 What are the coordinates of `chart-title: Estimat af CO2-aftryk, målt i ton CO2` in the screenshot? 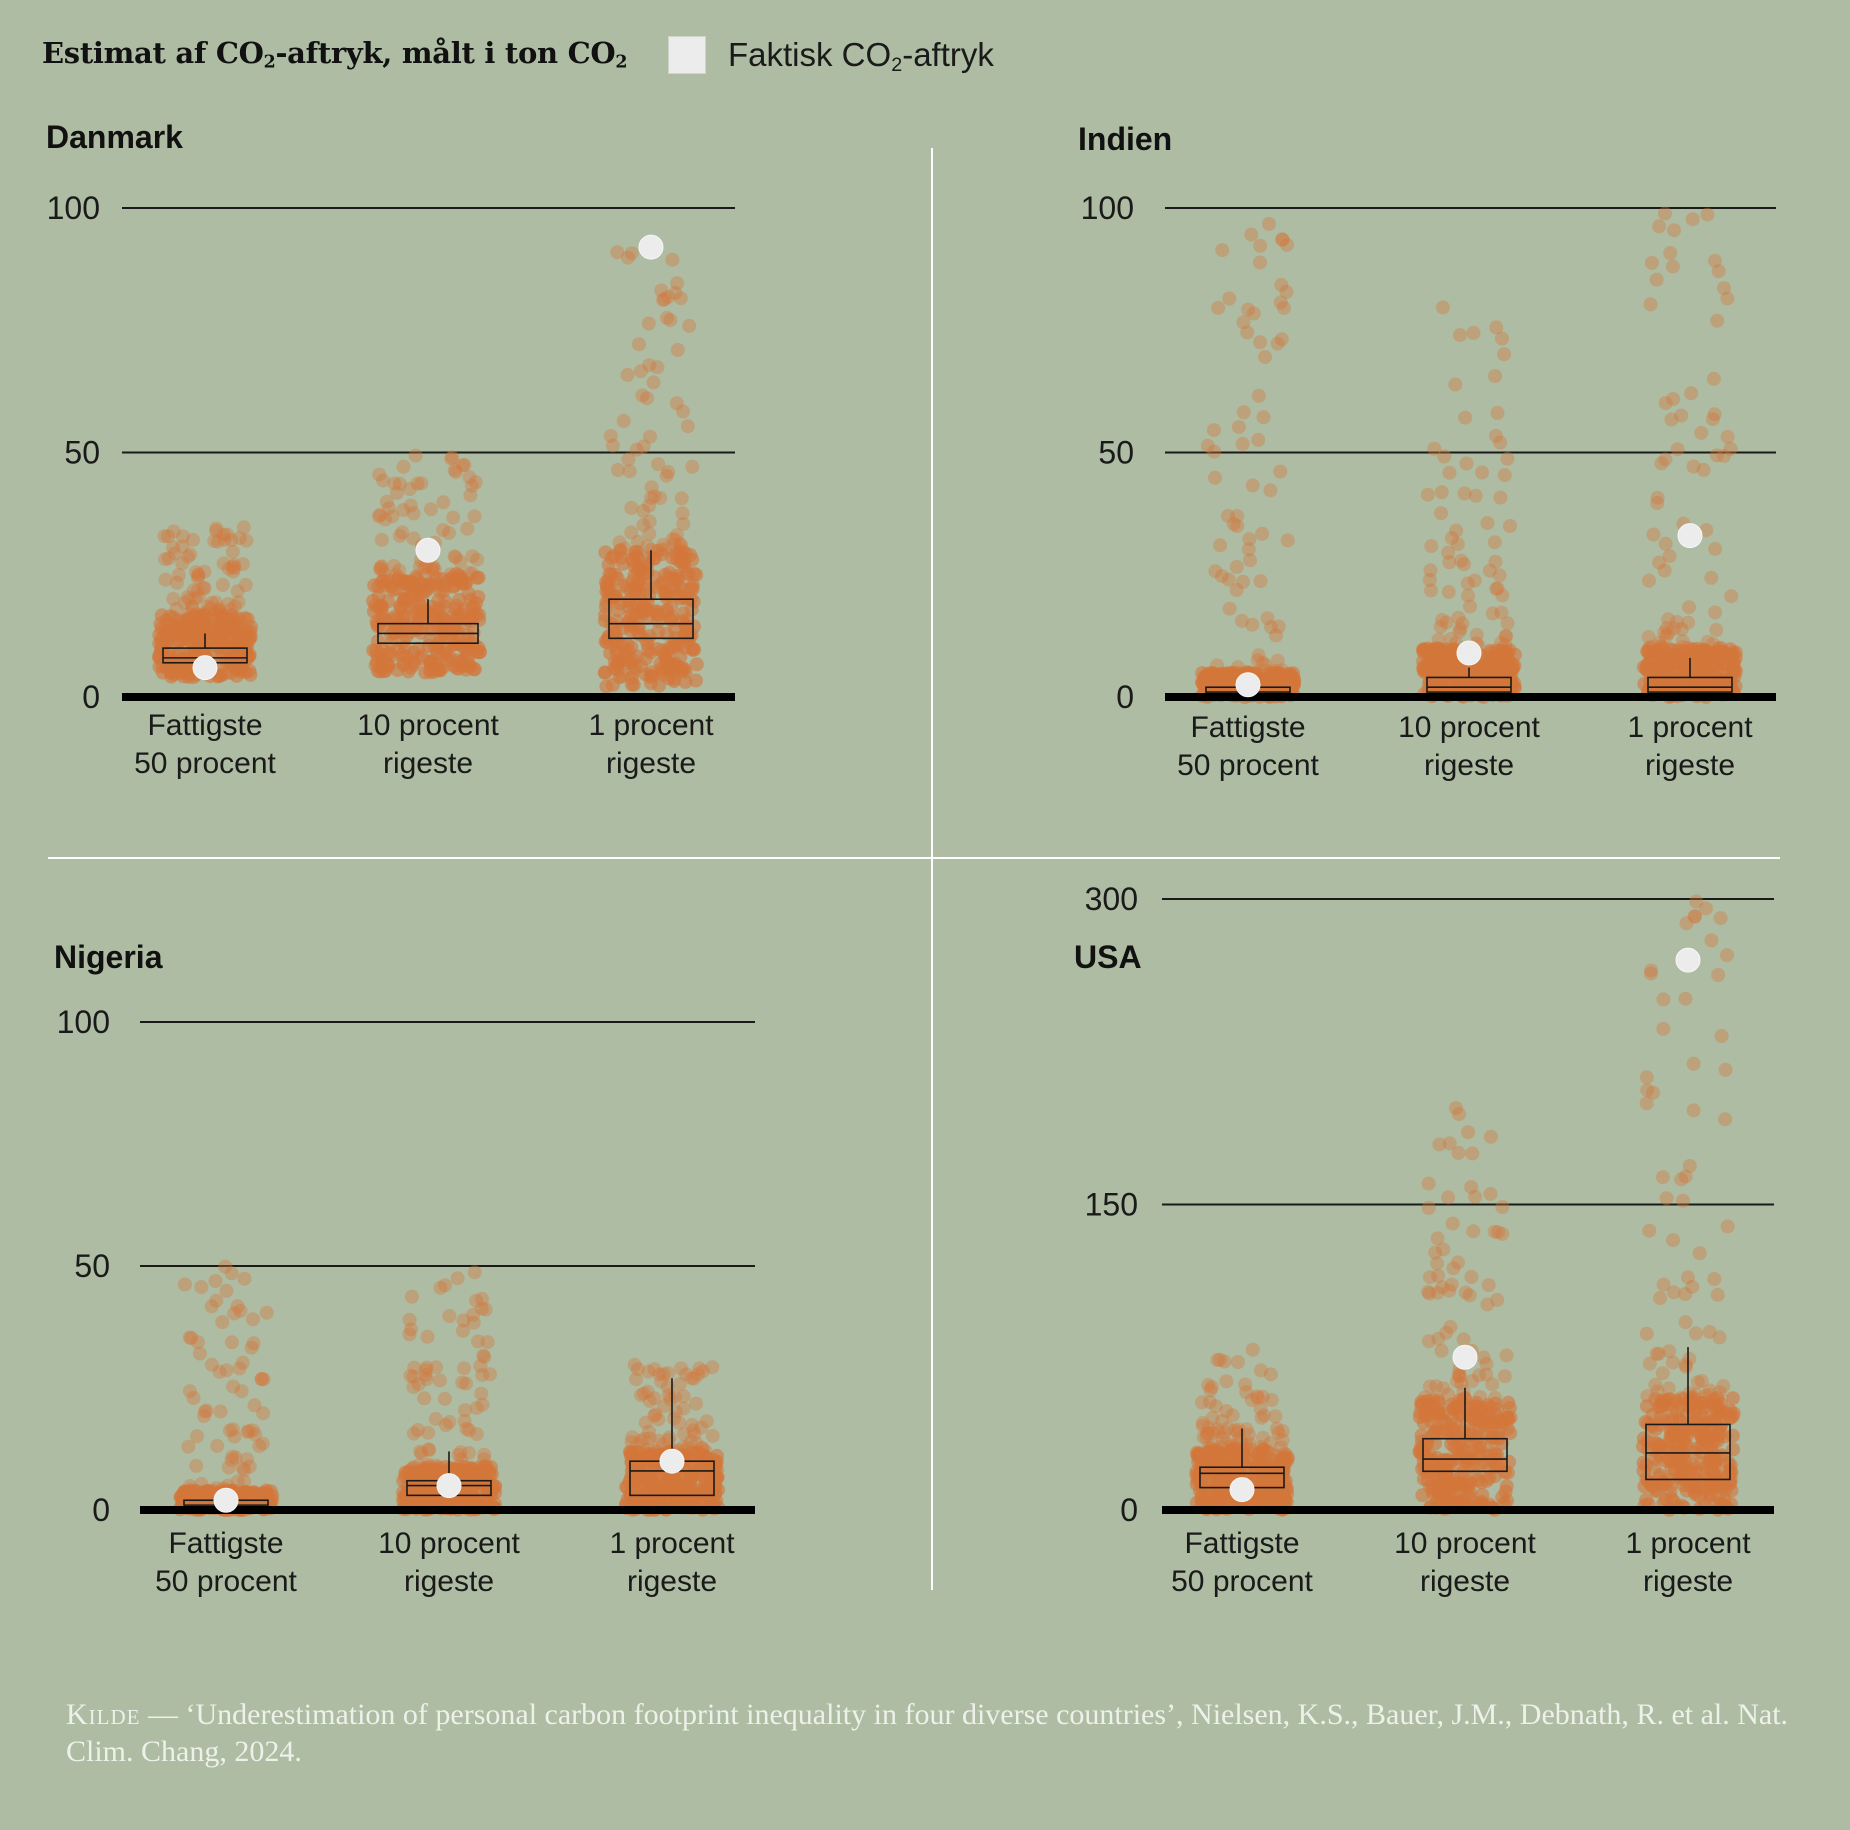 It's located at (335, 54).